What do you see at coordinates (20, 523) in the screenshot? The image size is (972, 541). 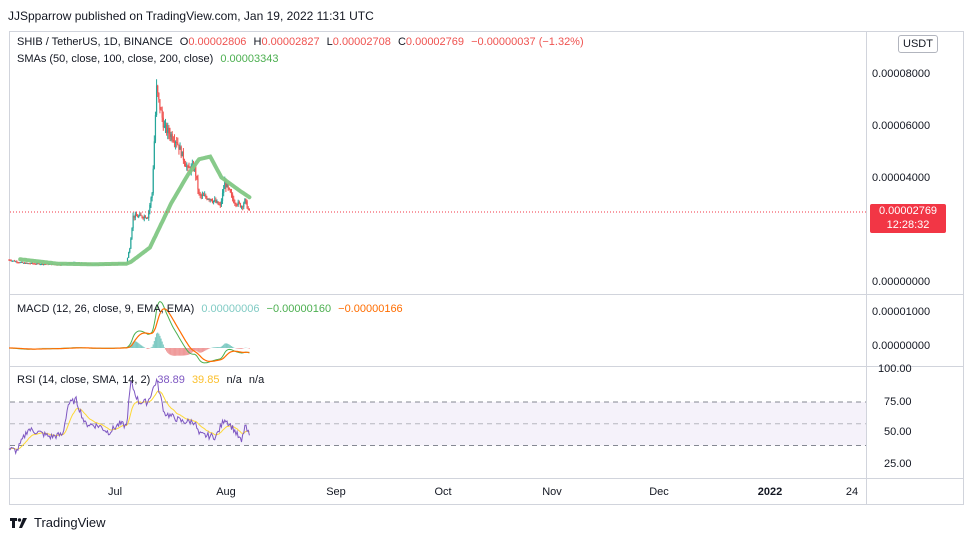 I see `tradingview-logo-icon` at bounding box center [20, 523].